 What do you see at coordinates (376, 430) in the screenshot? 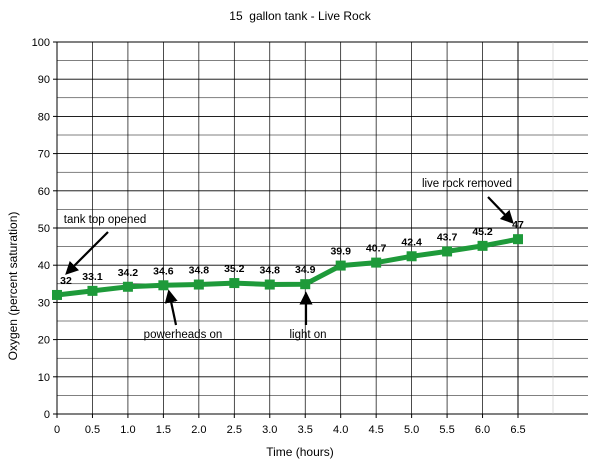
I see `x-tick-label: 4.5` at bounding box center [376, 430].